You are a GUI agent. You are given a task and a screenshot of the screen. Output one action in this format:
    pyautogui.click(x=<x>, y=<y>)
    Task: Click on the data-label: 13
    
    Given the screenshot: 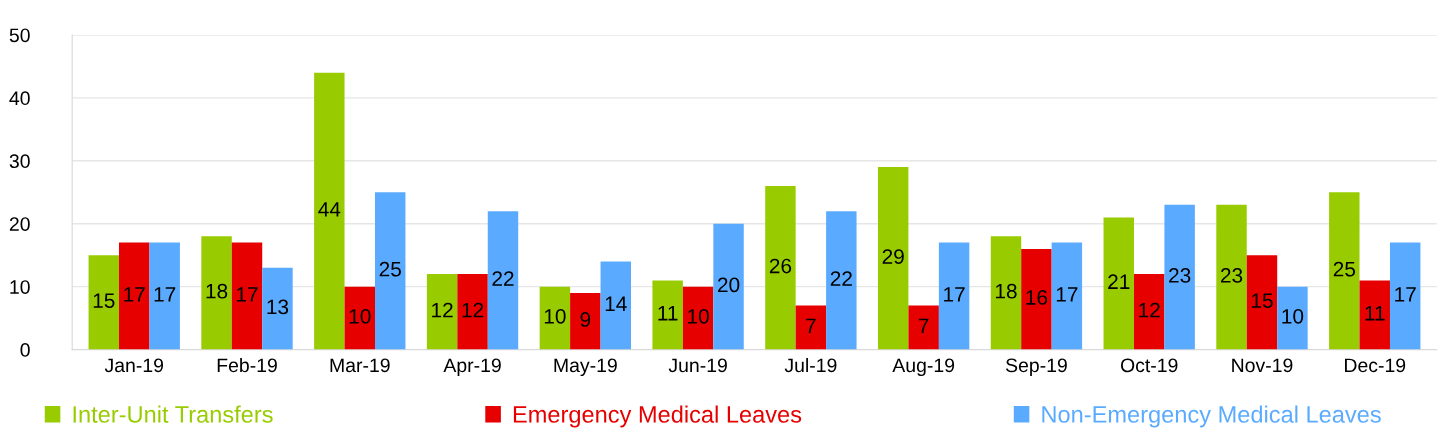 What is the action you would take?
    pyautogui.click(x=278, y=307)
    